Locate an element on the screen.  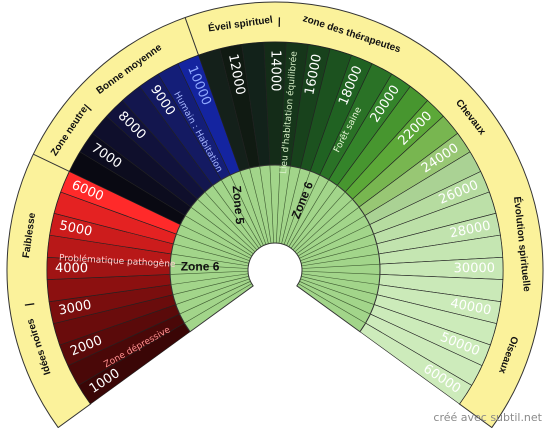
scale-value-label: 4000 is located at coordinates (71, 268).